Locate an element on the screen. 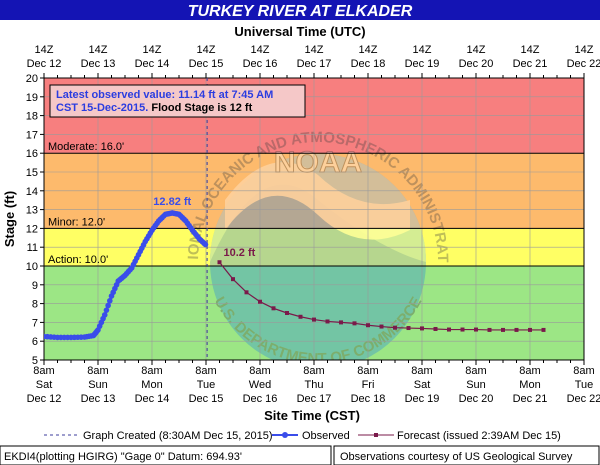 This screenshot has height=465, width=600. y-axis-label: Stage (ft) is located at coordinates (9, 219).